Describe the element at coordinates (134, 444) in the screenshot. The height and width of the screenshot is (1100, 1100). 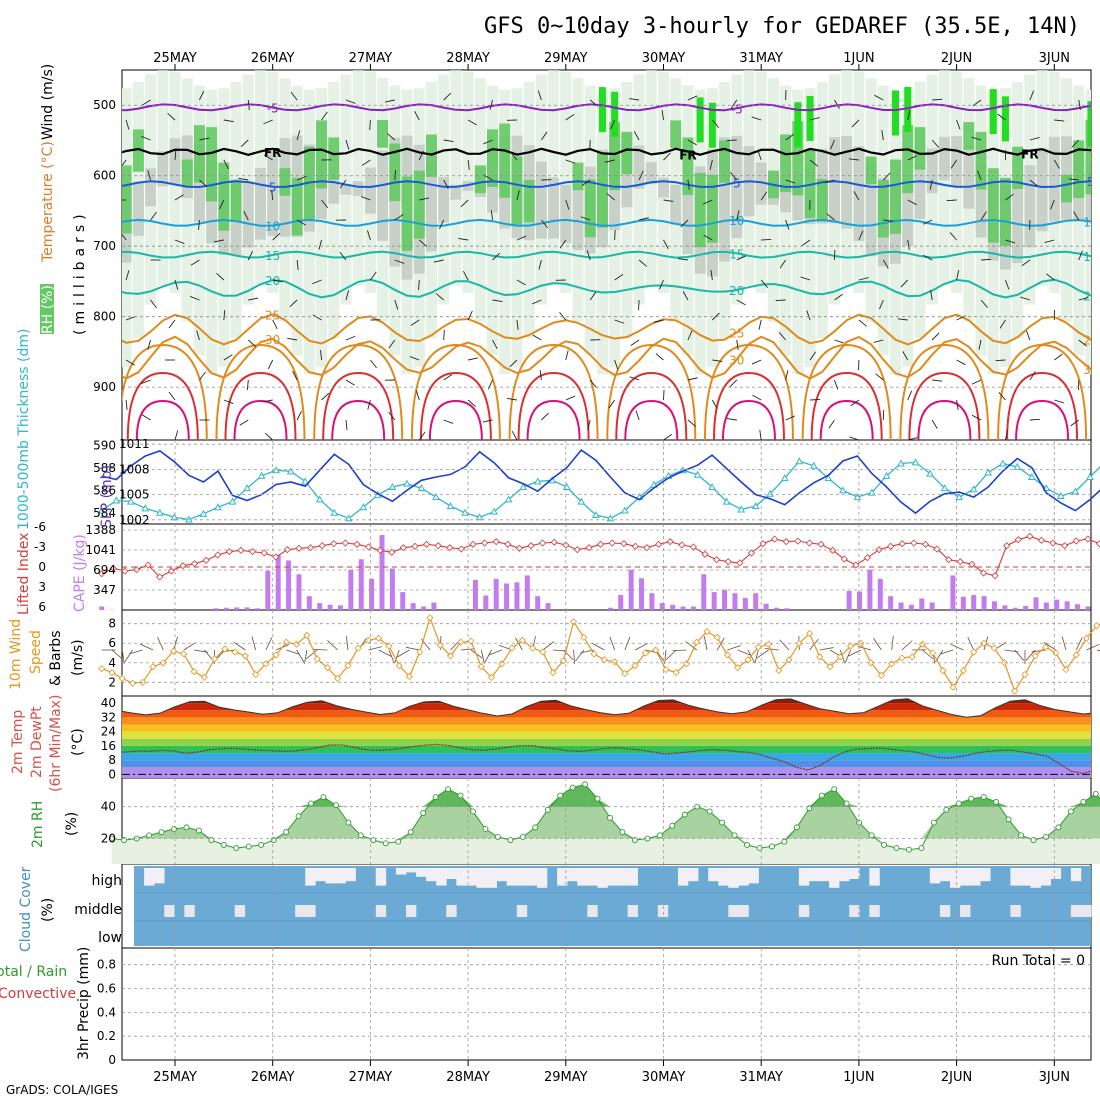
I see `slp-tick-label: 1011` at that location.